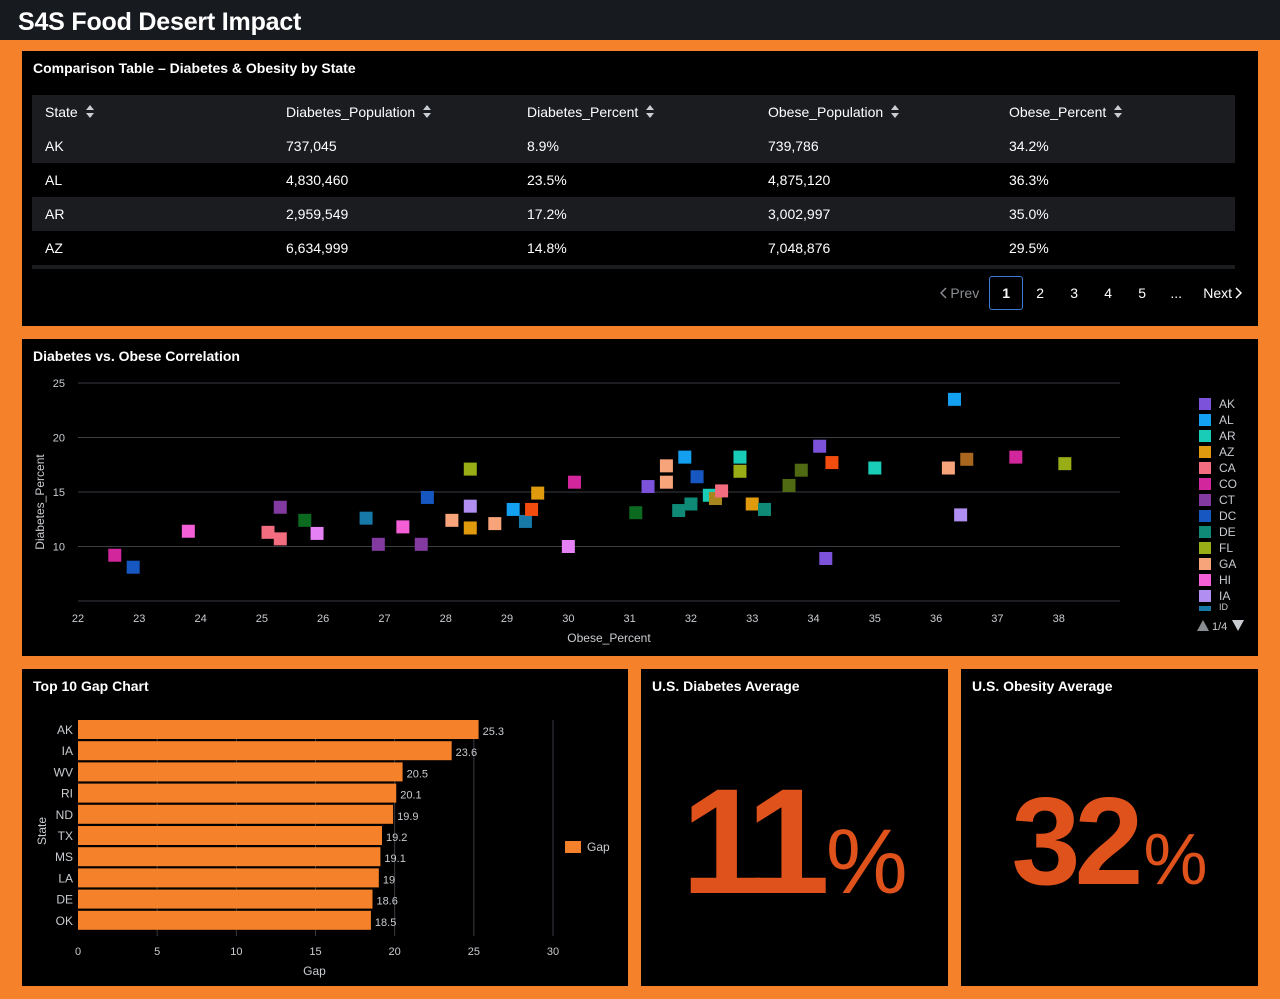 The image size is (1280, 999). What do you see at coordinates (1142, 293) in the screenshot?
I see `page-button-5: 5` at bounding box center [1142, 293].